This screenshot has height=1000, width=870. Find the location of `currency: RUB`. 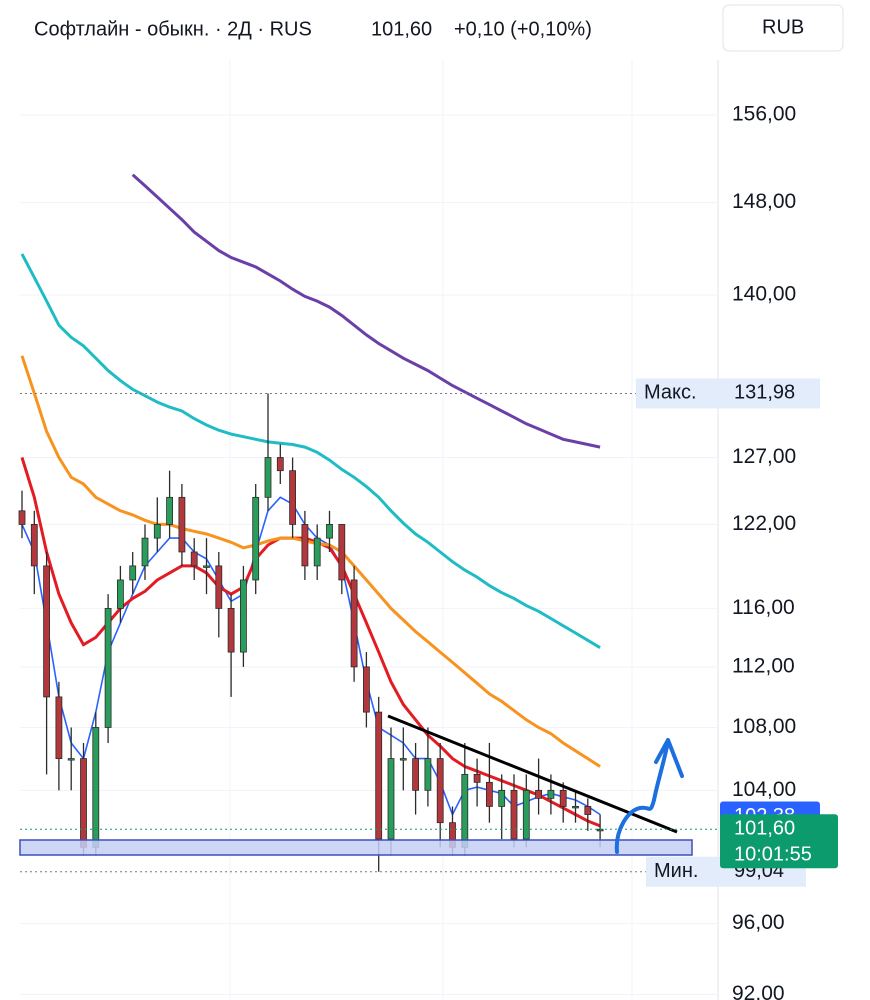

currency: RUB is located at coordinates (783, 27).